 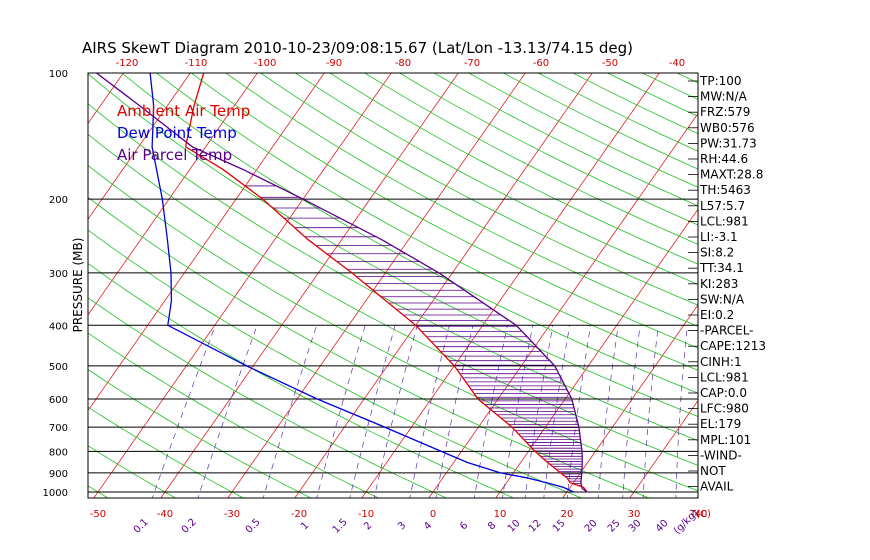 What do you see at coordinates (368, 526) in the screenshot?
I see `mixing-ratio-tick-label: 2` at bounding box center [368, 526].